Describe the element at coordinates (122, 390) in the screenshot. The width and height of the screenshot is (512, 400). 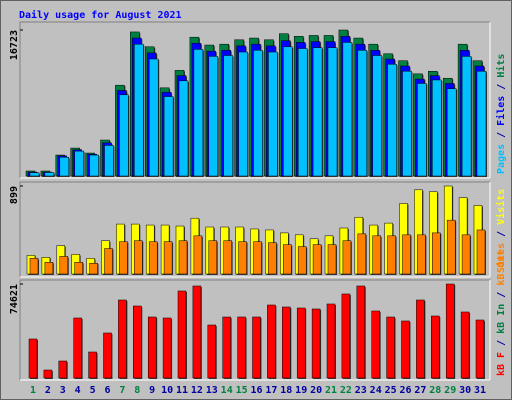
I see `x-tick-label: 7` at that location.